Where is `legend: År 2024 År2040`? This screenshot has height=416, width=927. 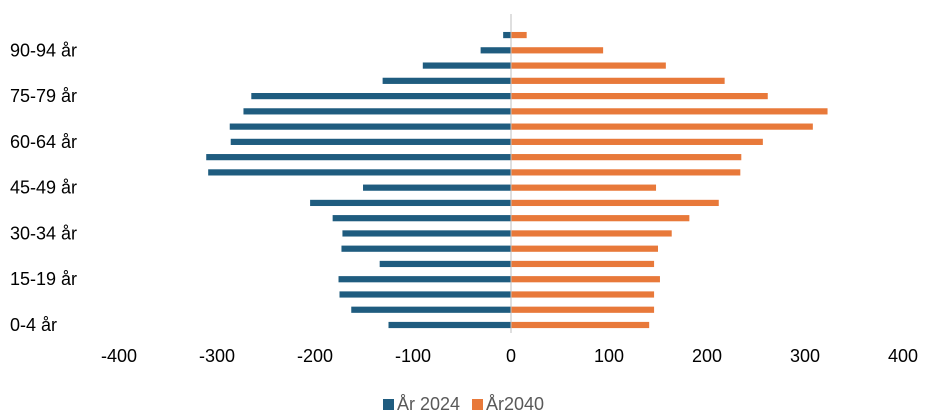 legend: År 2024 År2040 is located at coordinates (463, 404).